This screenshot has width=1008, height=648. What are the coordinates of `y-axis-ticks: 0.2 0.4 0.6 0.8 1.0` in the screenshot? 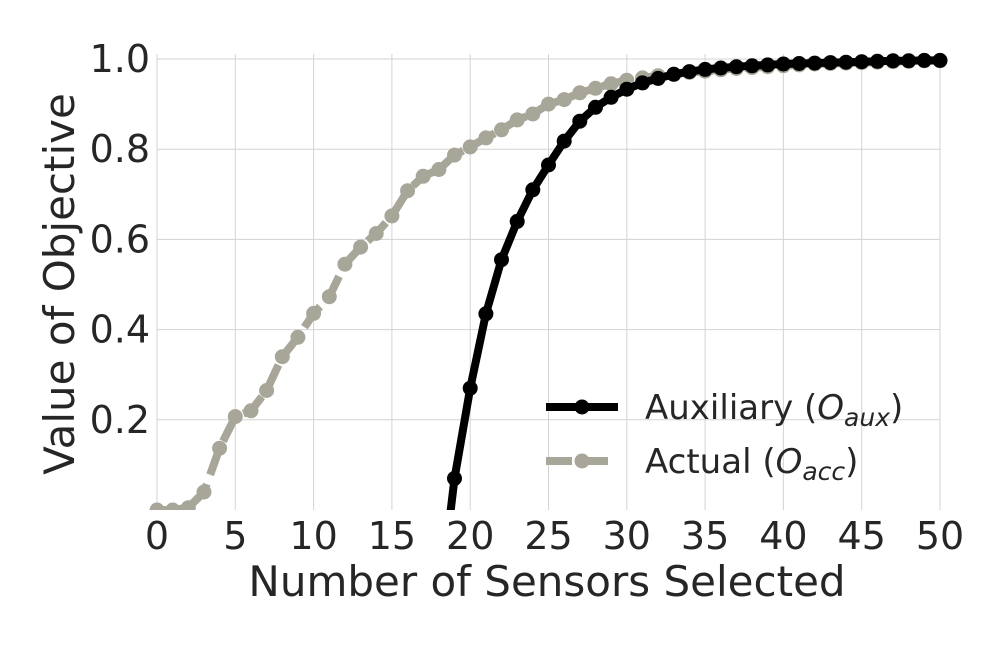 It's located at (120, 239).